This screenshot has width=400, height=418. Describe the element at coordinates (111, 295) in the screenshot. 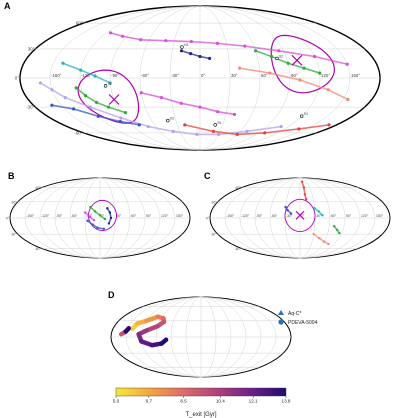

I see `panel-label-d: D` at that location.